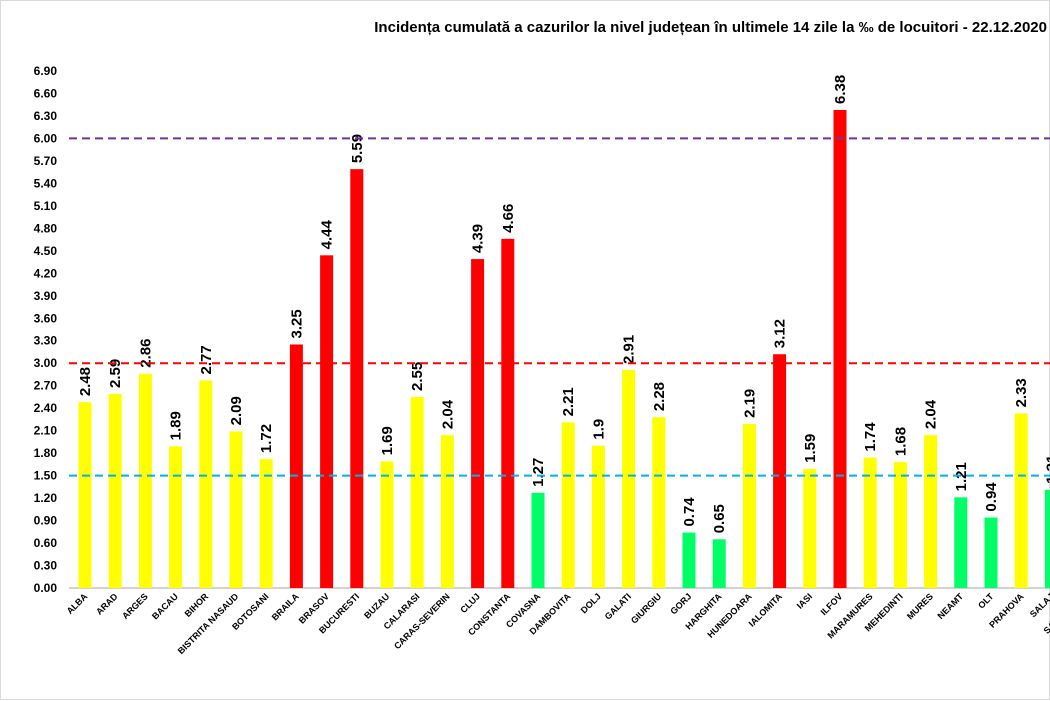  I want to click on bar-ilfov, so click(840, 349).